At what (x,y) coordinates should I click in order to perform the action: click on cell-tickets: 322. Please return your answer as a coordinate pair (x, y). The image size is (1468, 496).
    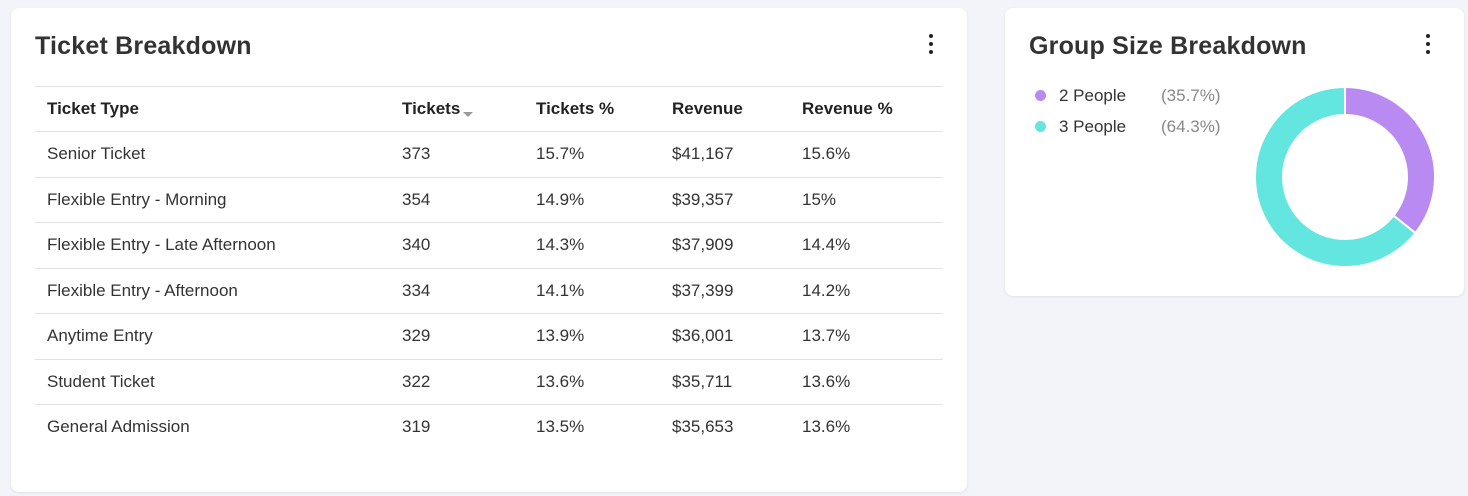
    Looking at the image, I should click on (457, 382).